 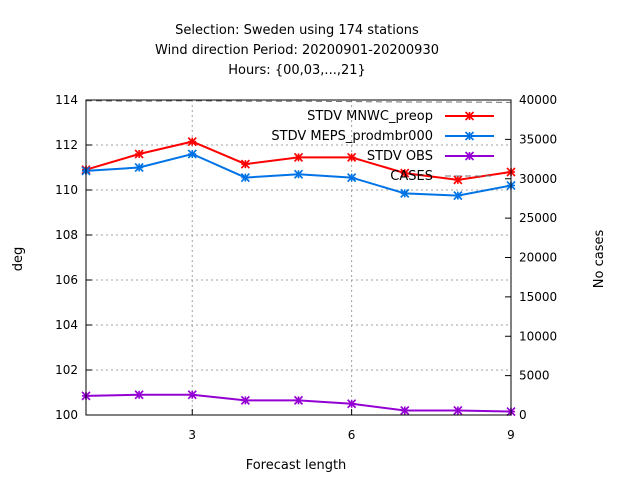 What do you see at coordinates (538, 100) in the screenshot?
I see `y2-tick-label: 40000` at bounding box center [538, 100].